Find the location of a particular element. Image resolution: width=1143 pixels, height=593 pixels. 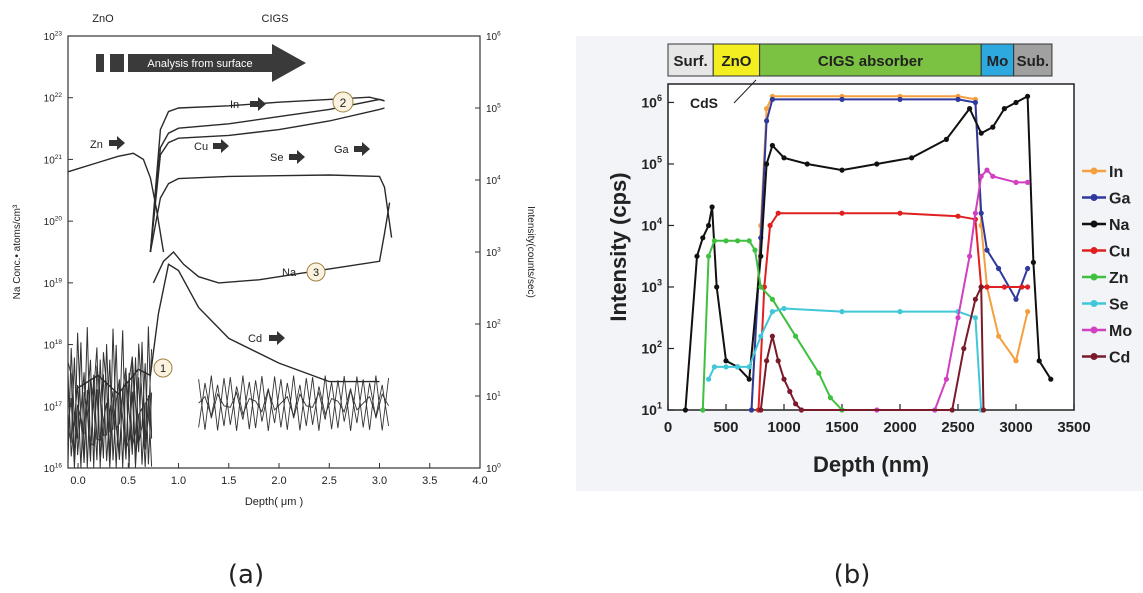

chart-a-right-tick-label: 10⁵ is located at coordinates (493, 109).